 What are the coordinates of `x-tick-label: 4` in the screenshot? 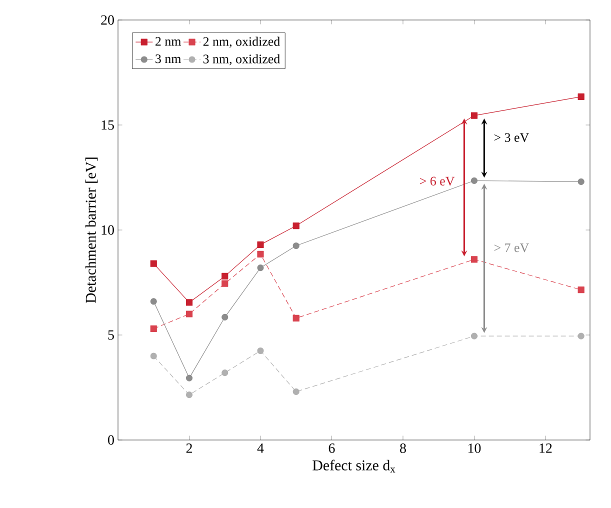 It's located at (260, 448).